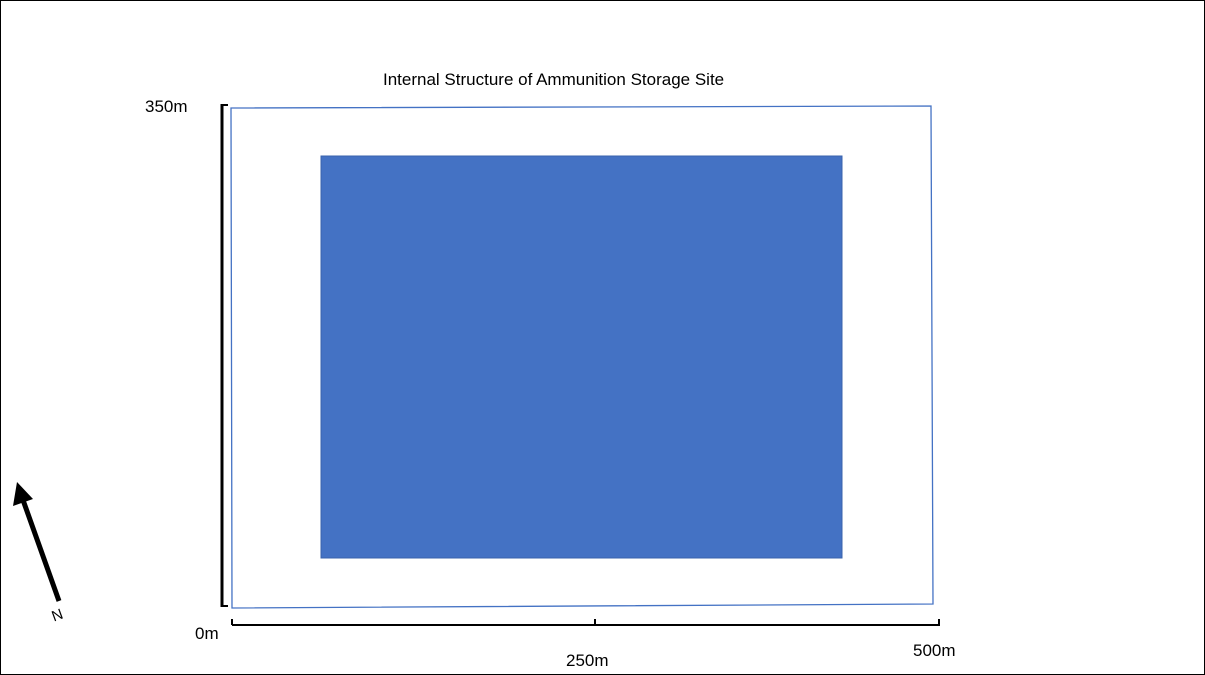  Describe the element at coordinates (224, 355) in the screenshot. I see `y-axis` at that location.